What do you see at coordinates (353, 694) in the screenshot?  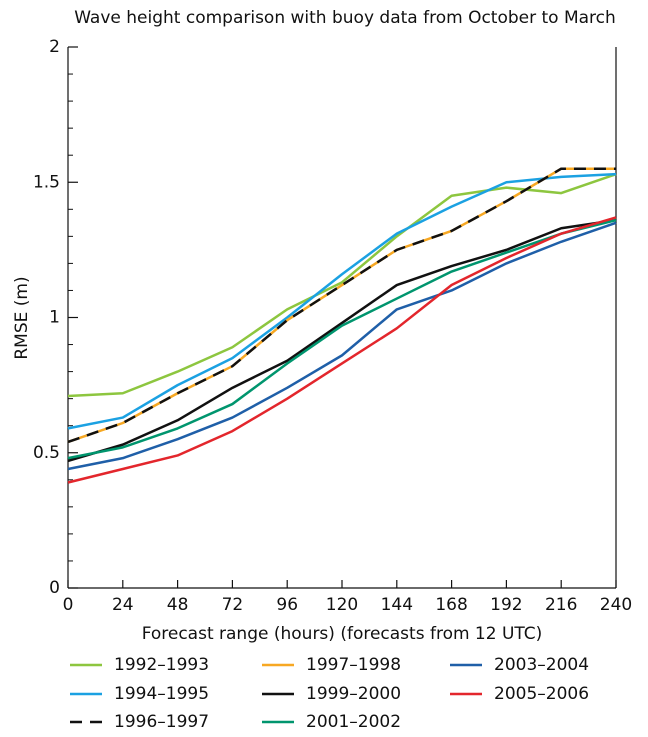 I see `legend-label: 1999–2000` at bounding box center [353, 694].